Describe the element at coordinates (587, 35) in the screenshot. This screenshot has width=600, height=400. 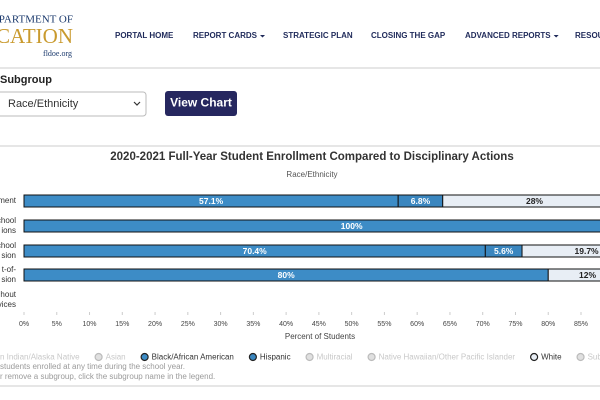
I see `nav-link: RESOU` at that location.